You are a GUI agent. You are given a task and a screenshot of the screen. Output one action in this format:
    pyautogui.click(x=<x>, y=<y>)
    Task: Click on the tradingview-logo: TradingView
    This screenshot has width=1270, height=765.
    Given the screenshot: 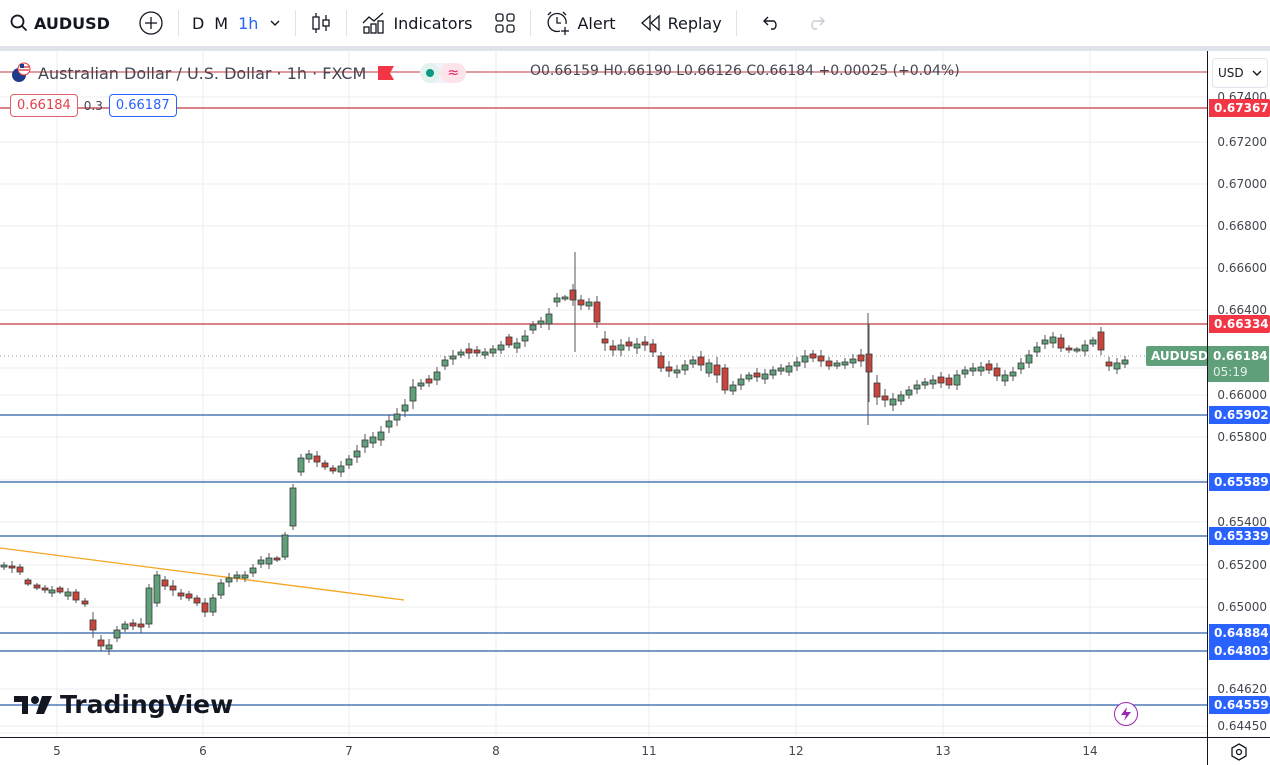 What is the action you would take?
    pyautogui.click(x=123, y=704)
    